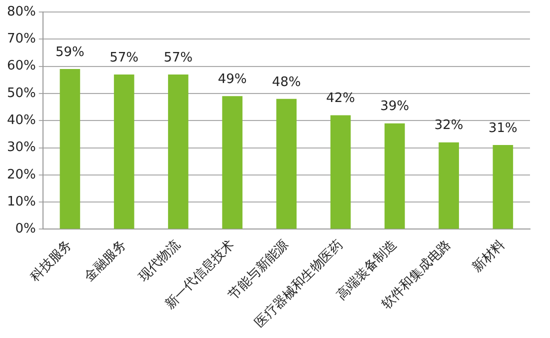  What do you see at coordinates (395, 106) in the screenshot?
I see `data-label: 39%` at bounding box center [395, 106].